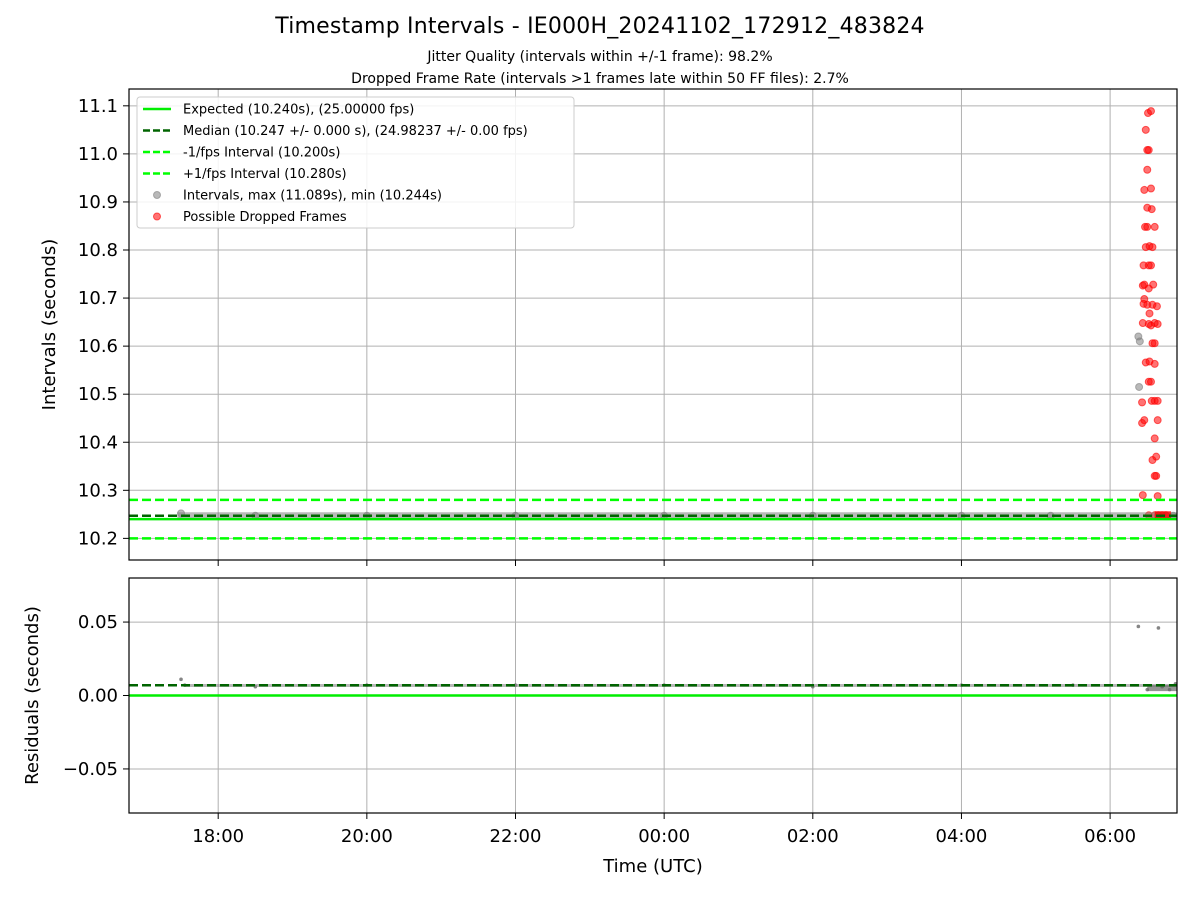 The image size is (1200, 900). I want to click on legend-entry-label: Expected (10.240s), (25.00000 fps), so click(298, 110).